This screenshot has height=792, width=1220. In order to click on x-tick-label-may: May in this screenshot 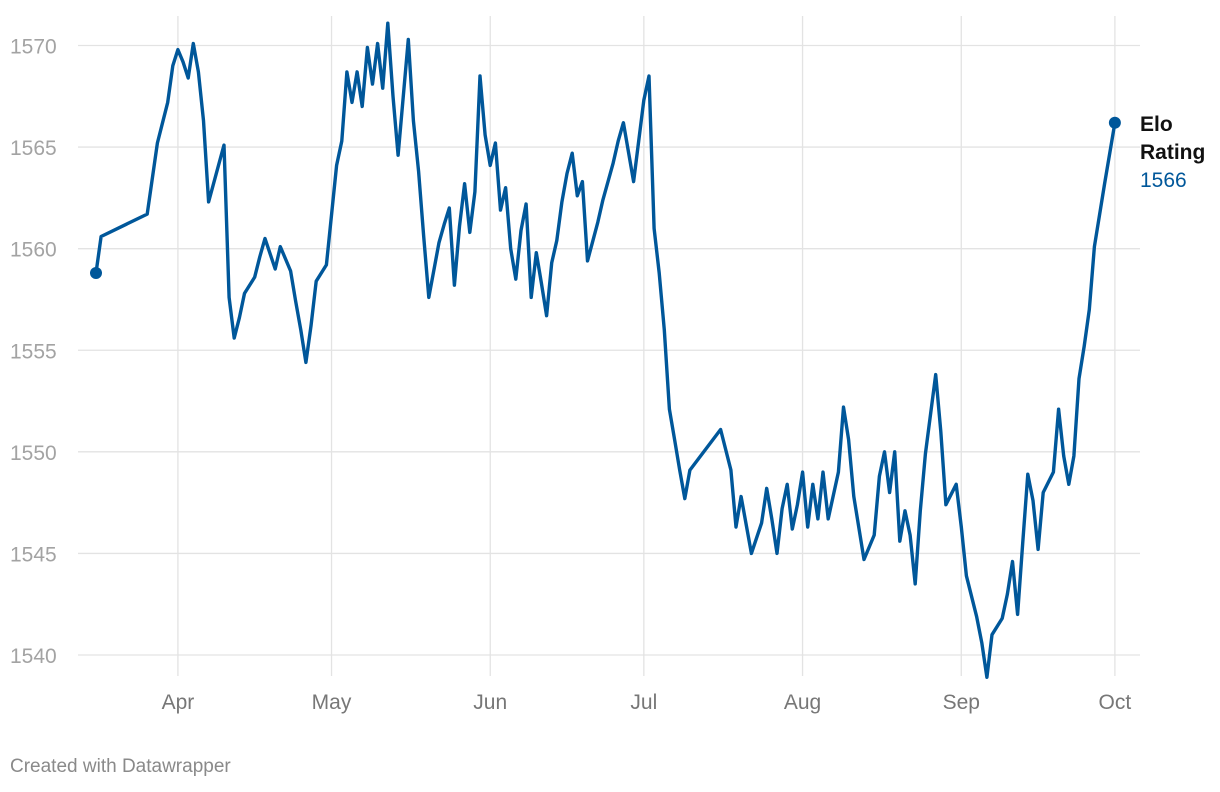, I will do `click(332, 702)`.